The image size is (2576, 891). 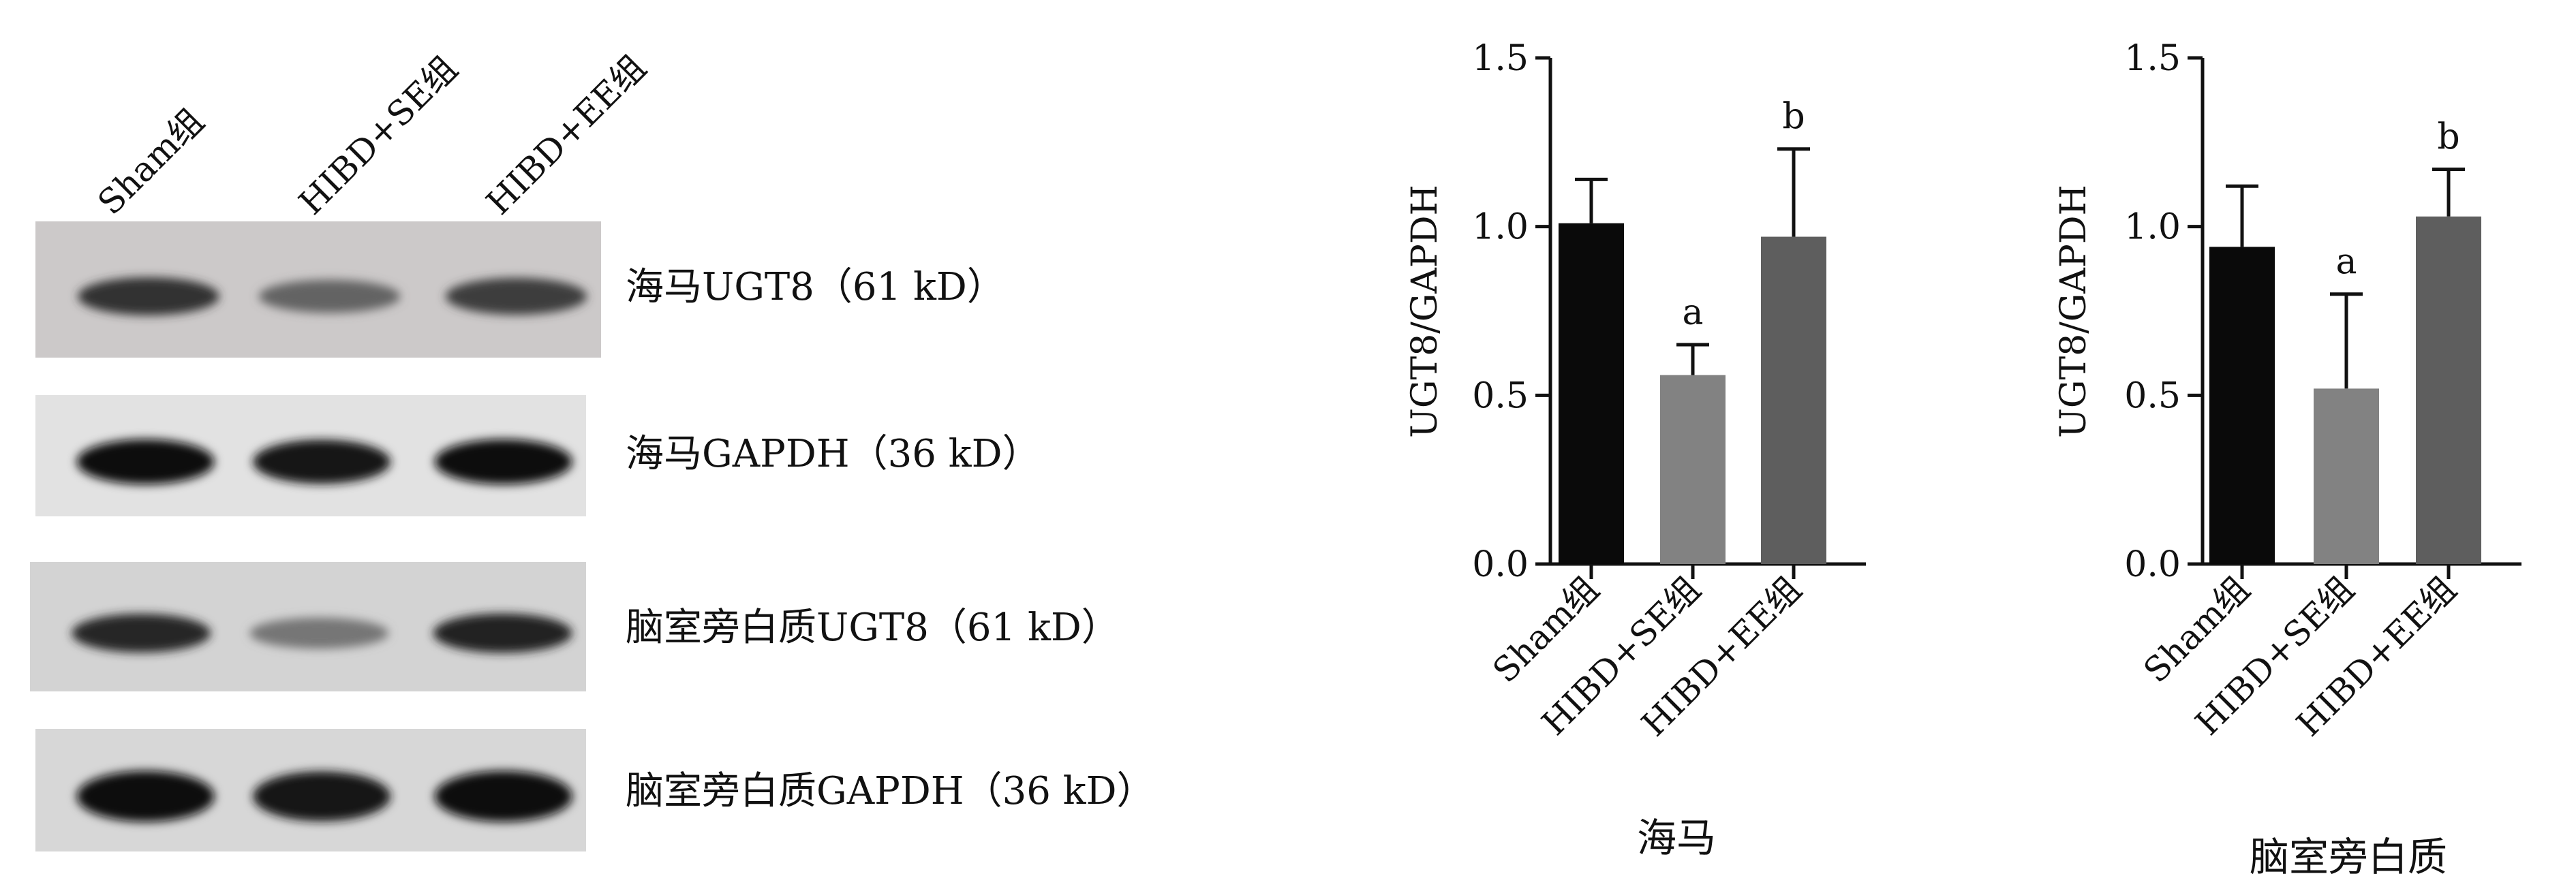 I want to click on chart-title: 脑室旁白质, so click(x=2348, y=857).